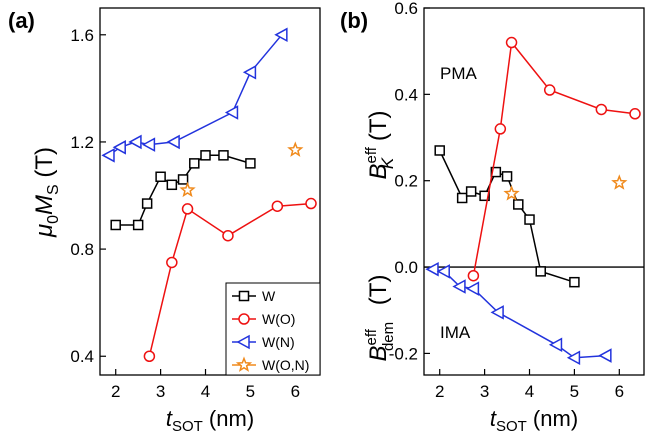 The width and height of the screenshot is (659, 438). I want to click on panel-b-label: (b), so click(354, 20).